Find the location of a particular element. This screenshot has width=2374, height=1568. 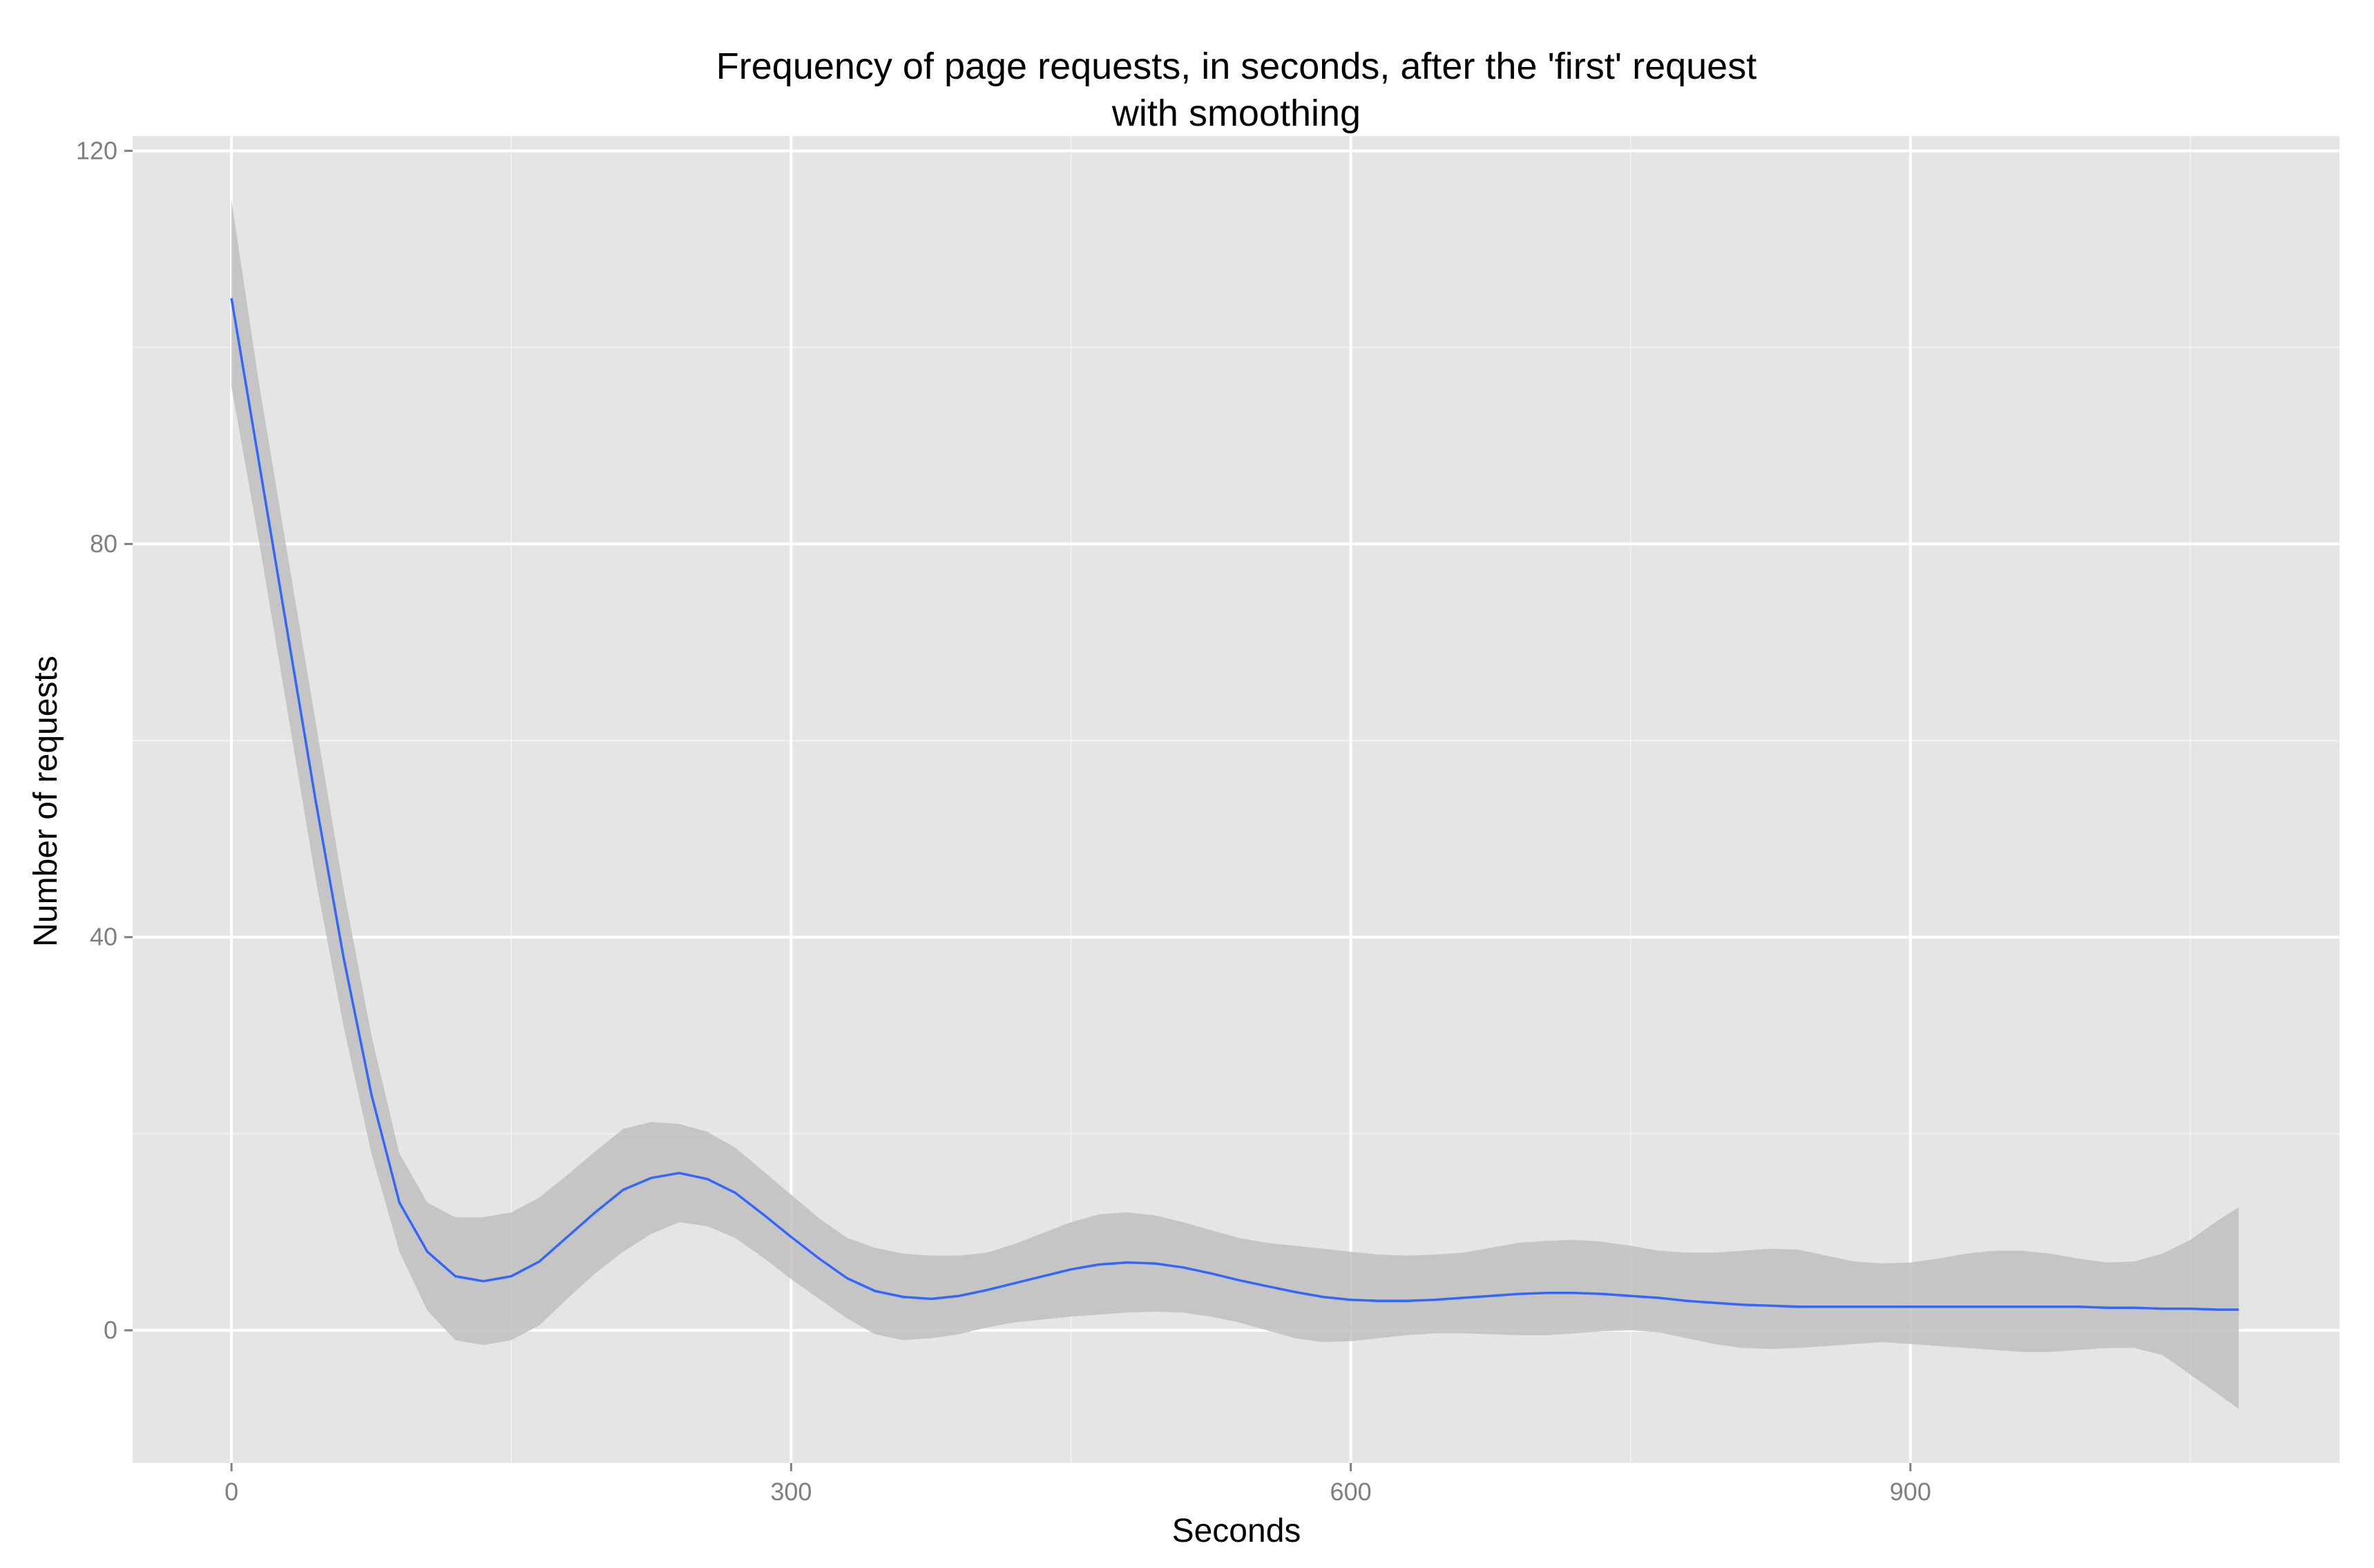

x-tick-label: 900 is located at coordinates (1910, 1492).